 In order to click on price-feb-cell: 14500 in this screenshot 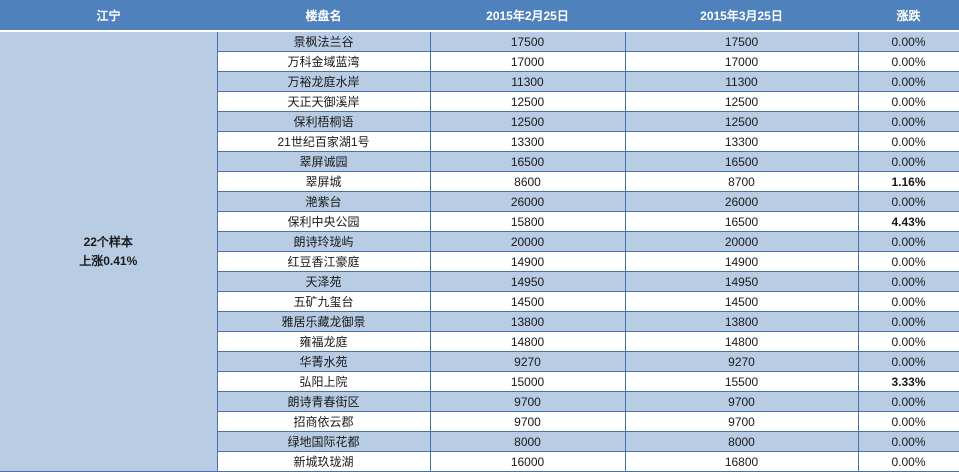, I will do `click(527, 301)`.